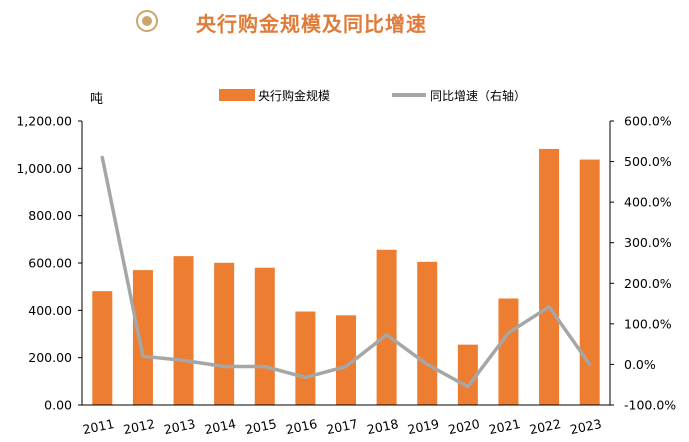  I want to click on left-tick-label: 800.00, so click(50, 215).